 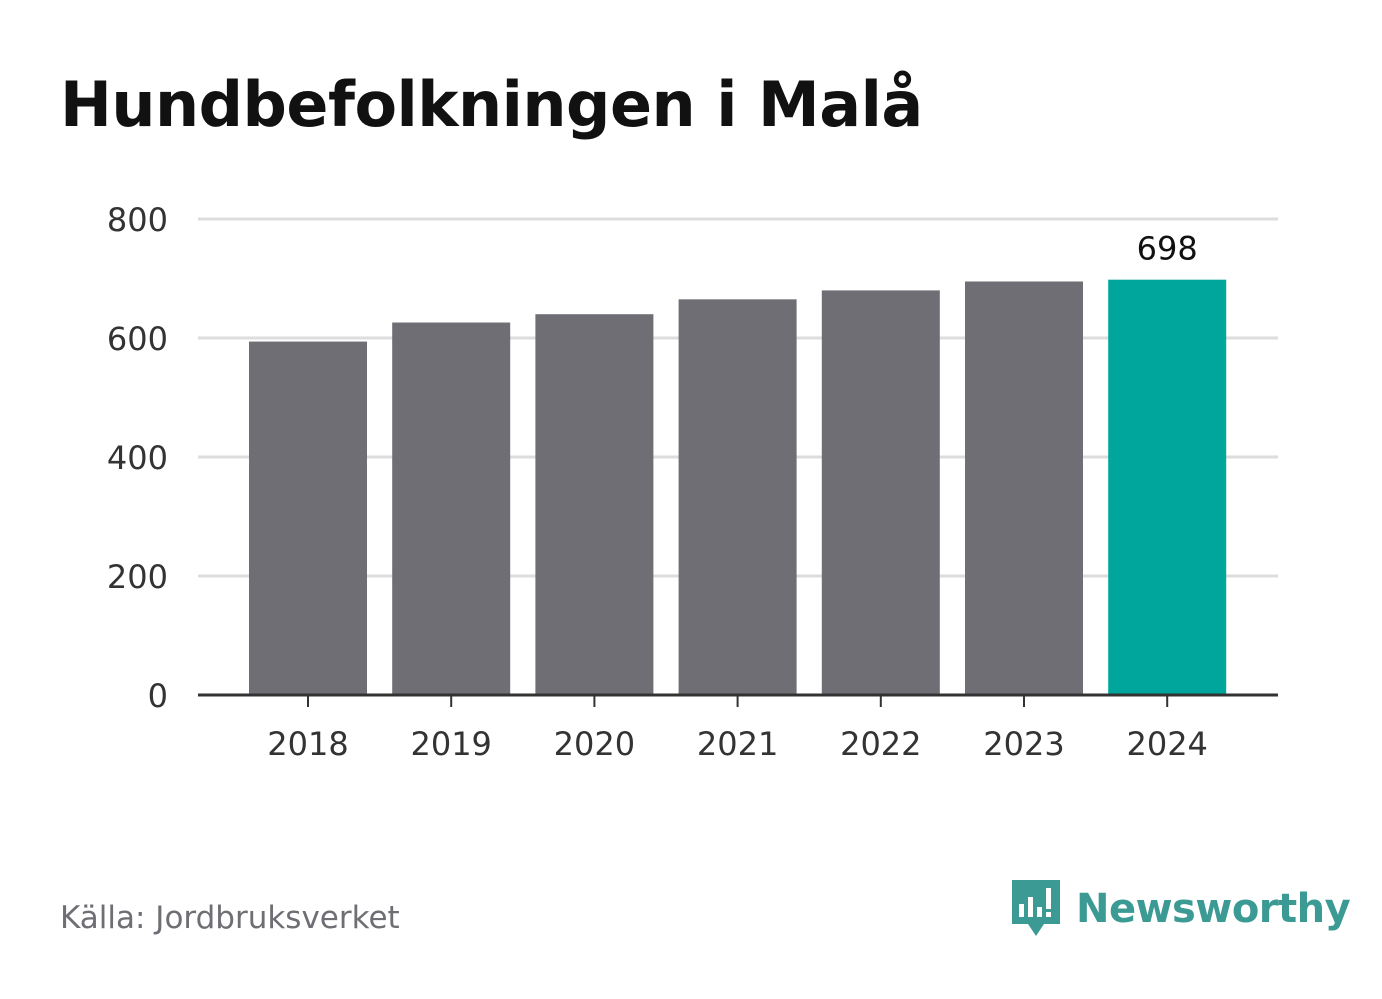 What do you see at coordinates (1167, 487) in the screenshot?
I see `bar-2024` at bounding box center [1167, 487].